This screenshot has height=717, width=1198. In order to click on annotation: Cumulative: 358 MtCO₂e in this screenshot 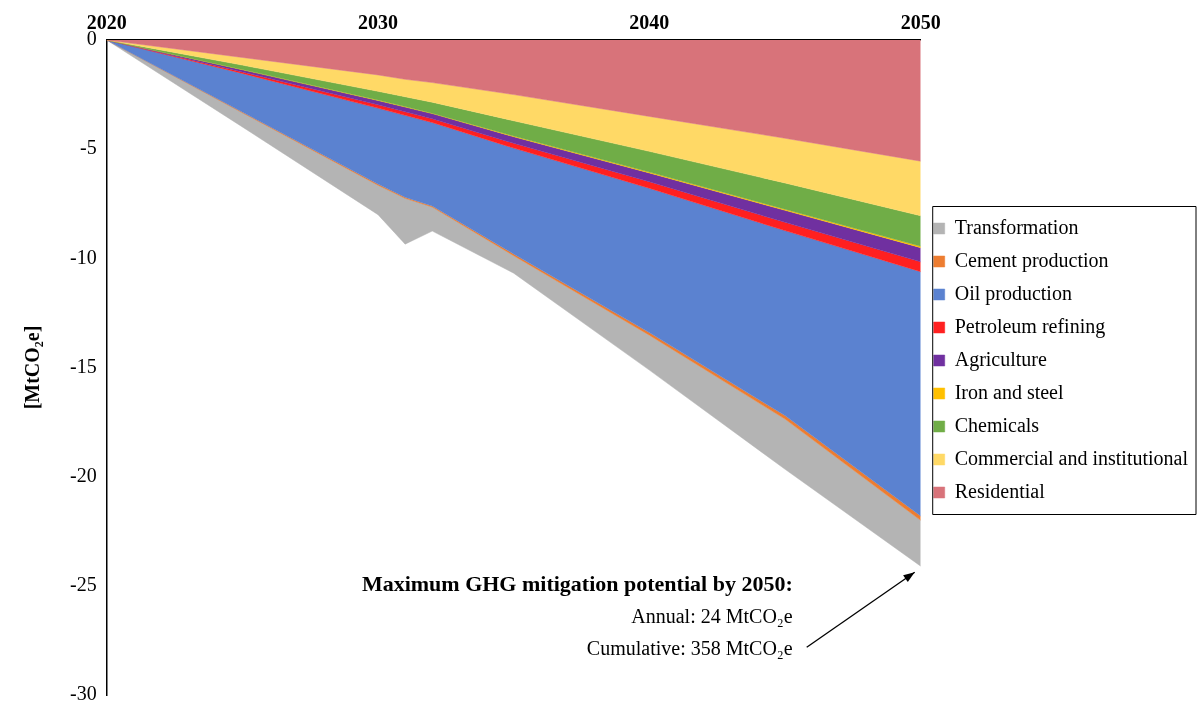, I will do `click(689, 648)`.